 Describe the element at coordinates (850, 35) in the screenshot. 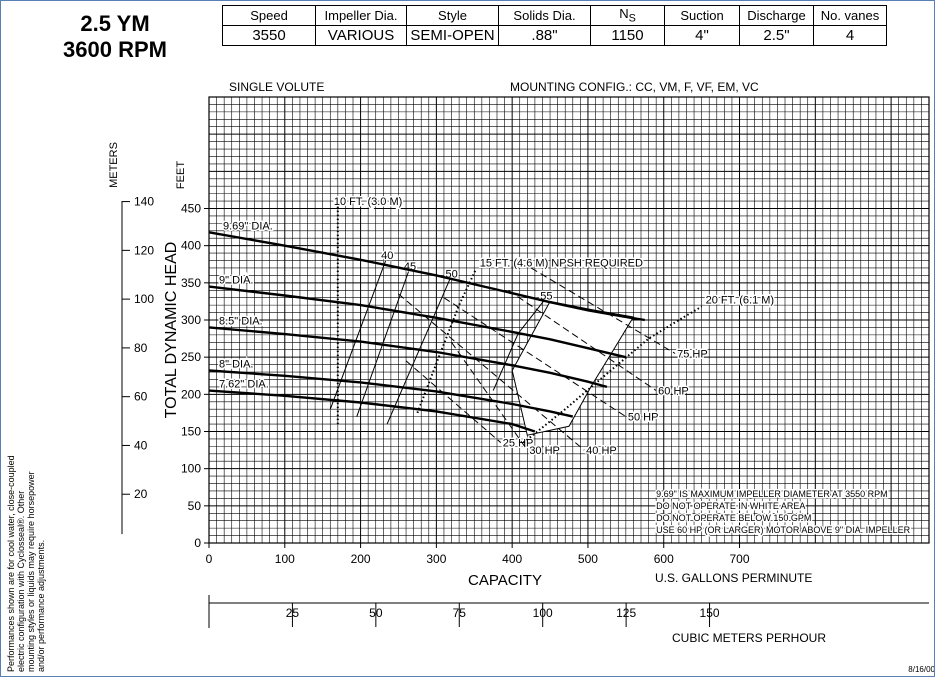

I see `spec-value-vanes: 4` at that location.